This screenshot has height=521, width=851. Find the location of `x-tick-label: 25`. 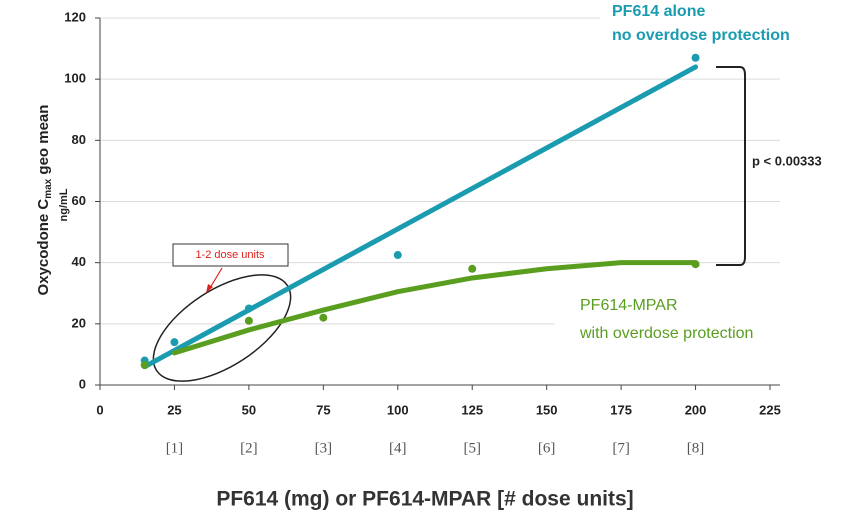

x-tick-label: 25 is located at coordinates (174, 409).